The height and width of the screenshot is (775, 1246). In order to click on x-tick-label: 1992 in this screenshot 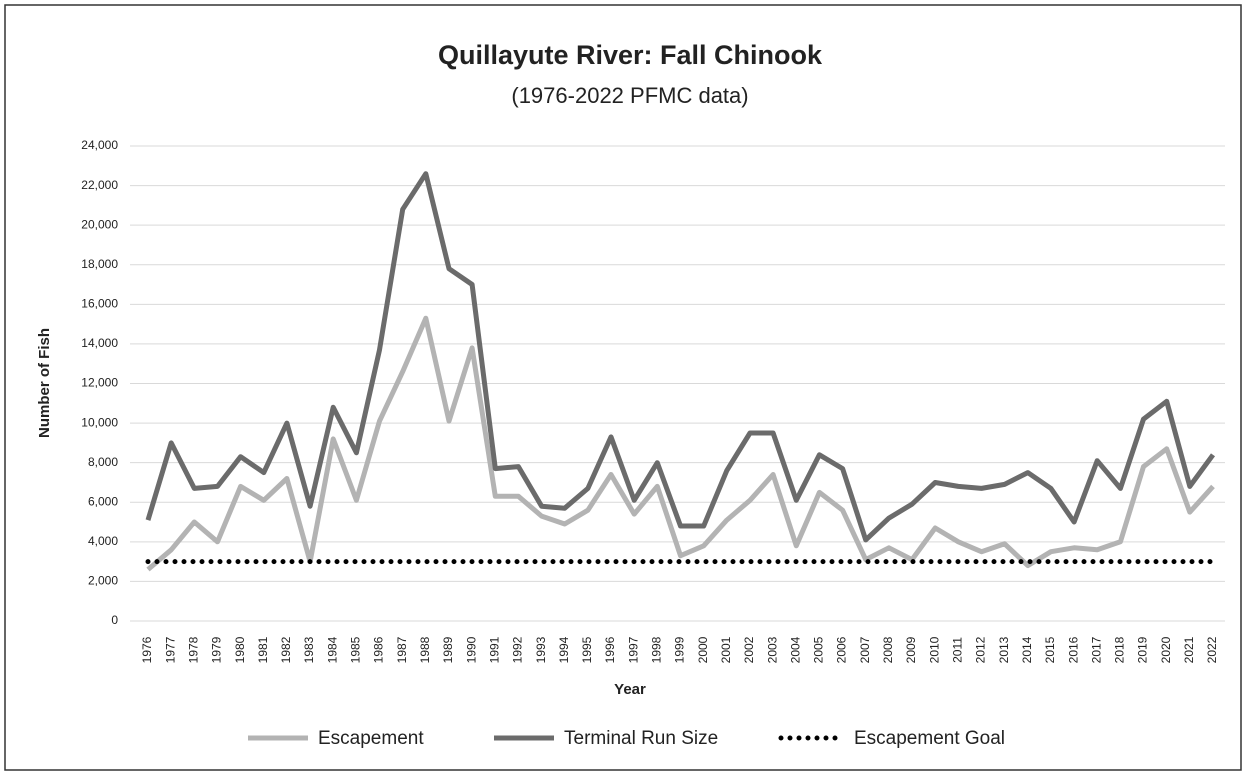, I will do `click(518, 649)`.